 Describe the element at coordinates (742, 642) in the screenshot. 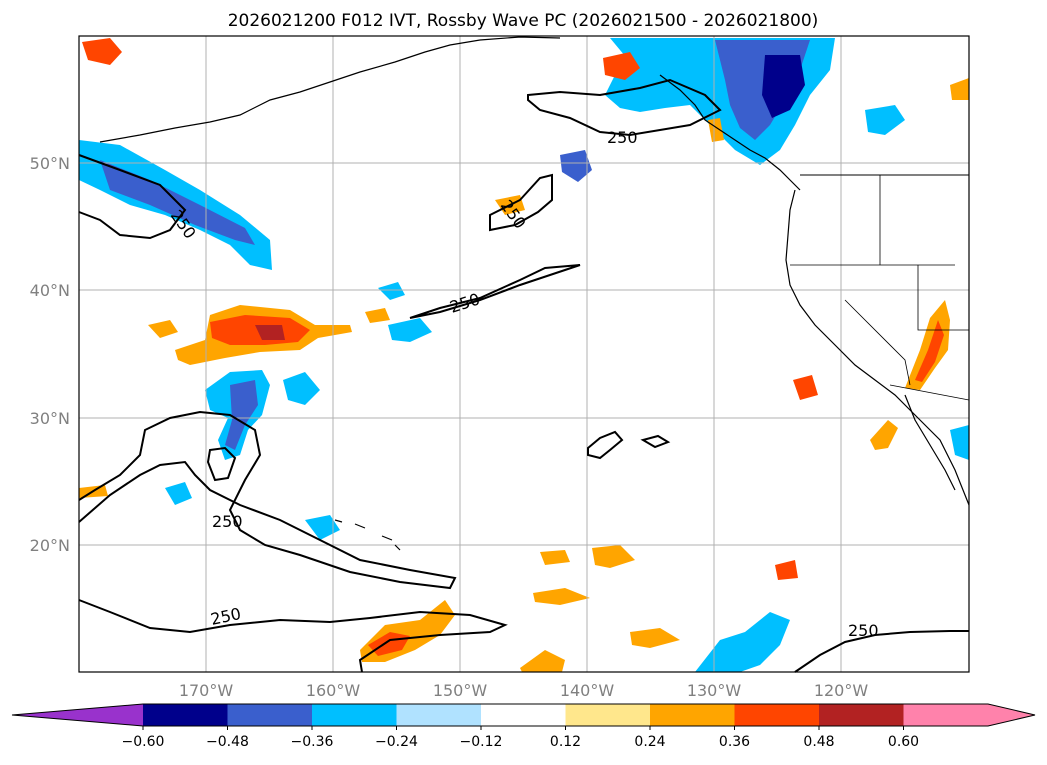

I see `negative-anomaly-southeast` at that location.